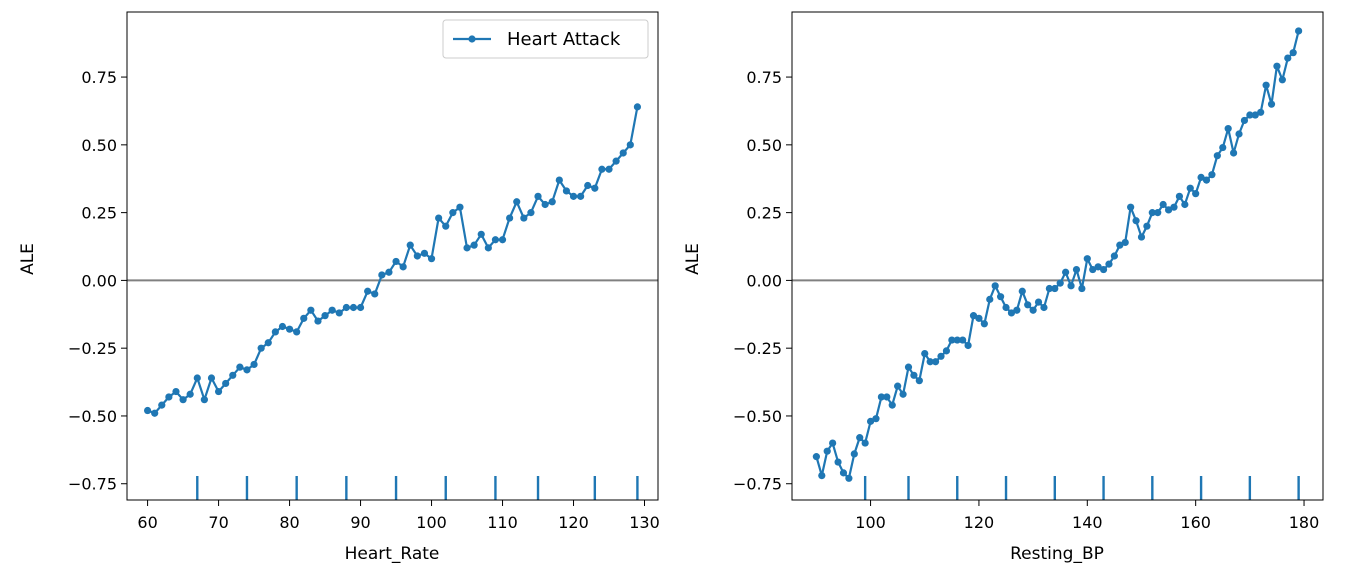 The width and height of the screenshot is (1368, 584). I want to click on x-tick-label-heart-rate: 130, so click(644, 522).